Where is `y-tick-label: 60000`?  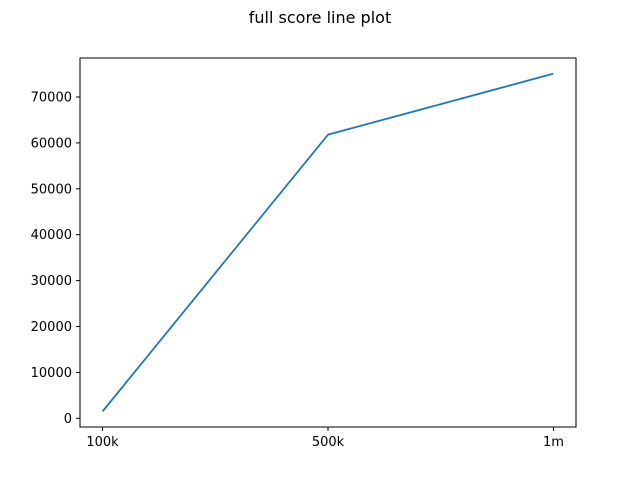 y-tick-label: 60000 is located at coordinates (51, 143).